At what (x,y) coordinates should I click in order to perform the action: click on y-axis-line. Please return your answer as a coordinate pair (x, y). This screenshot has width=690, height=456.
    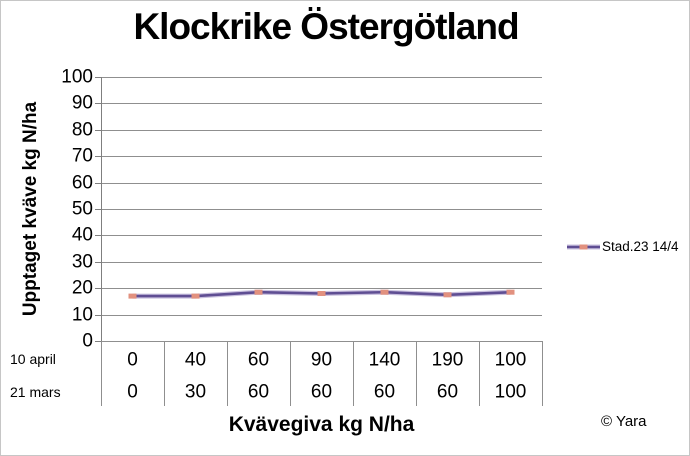
    Looking at the image, I should click on (101, 209).